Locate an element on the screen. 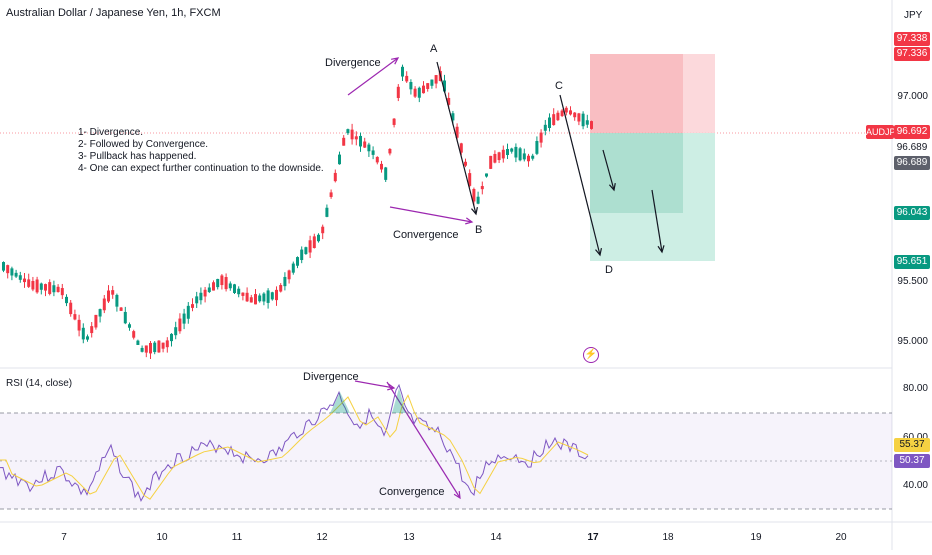 The height and width of the screenshot is (555, 932). price-label-95000: 95.000 is located at coordinates (912, 341).